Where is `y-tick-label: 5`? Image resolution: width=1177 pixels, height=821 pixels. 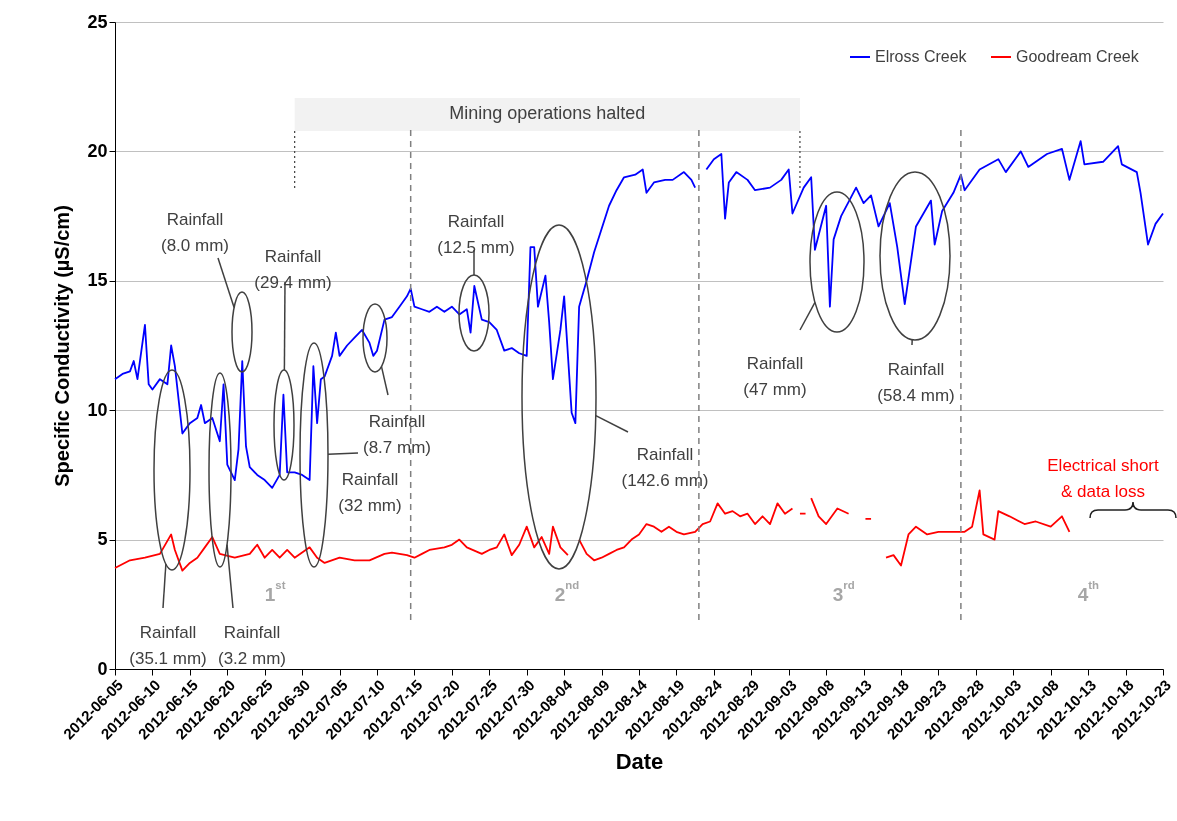 y-tick-label: 5 is located at coordinates (102, 539).